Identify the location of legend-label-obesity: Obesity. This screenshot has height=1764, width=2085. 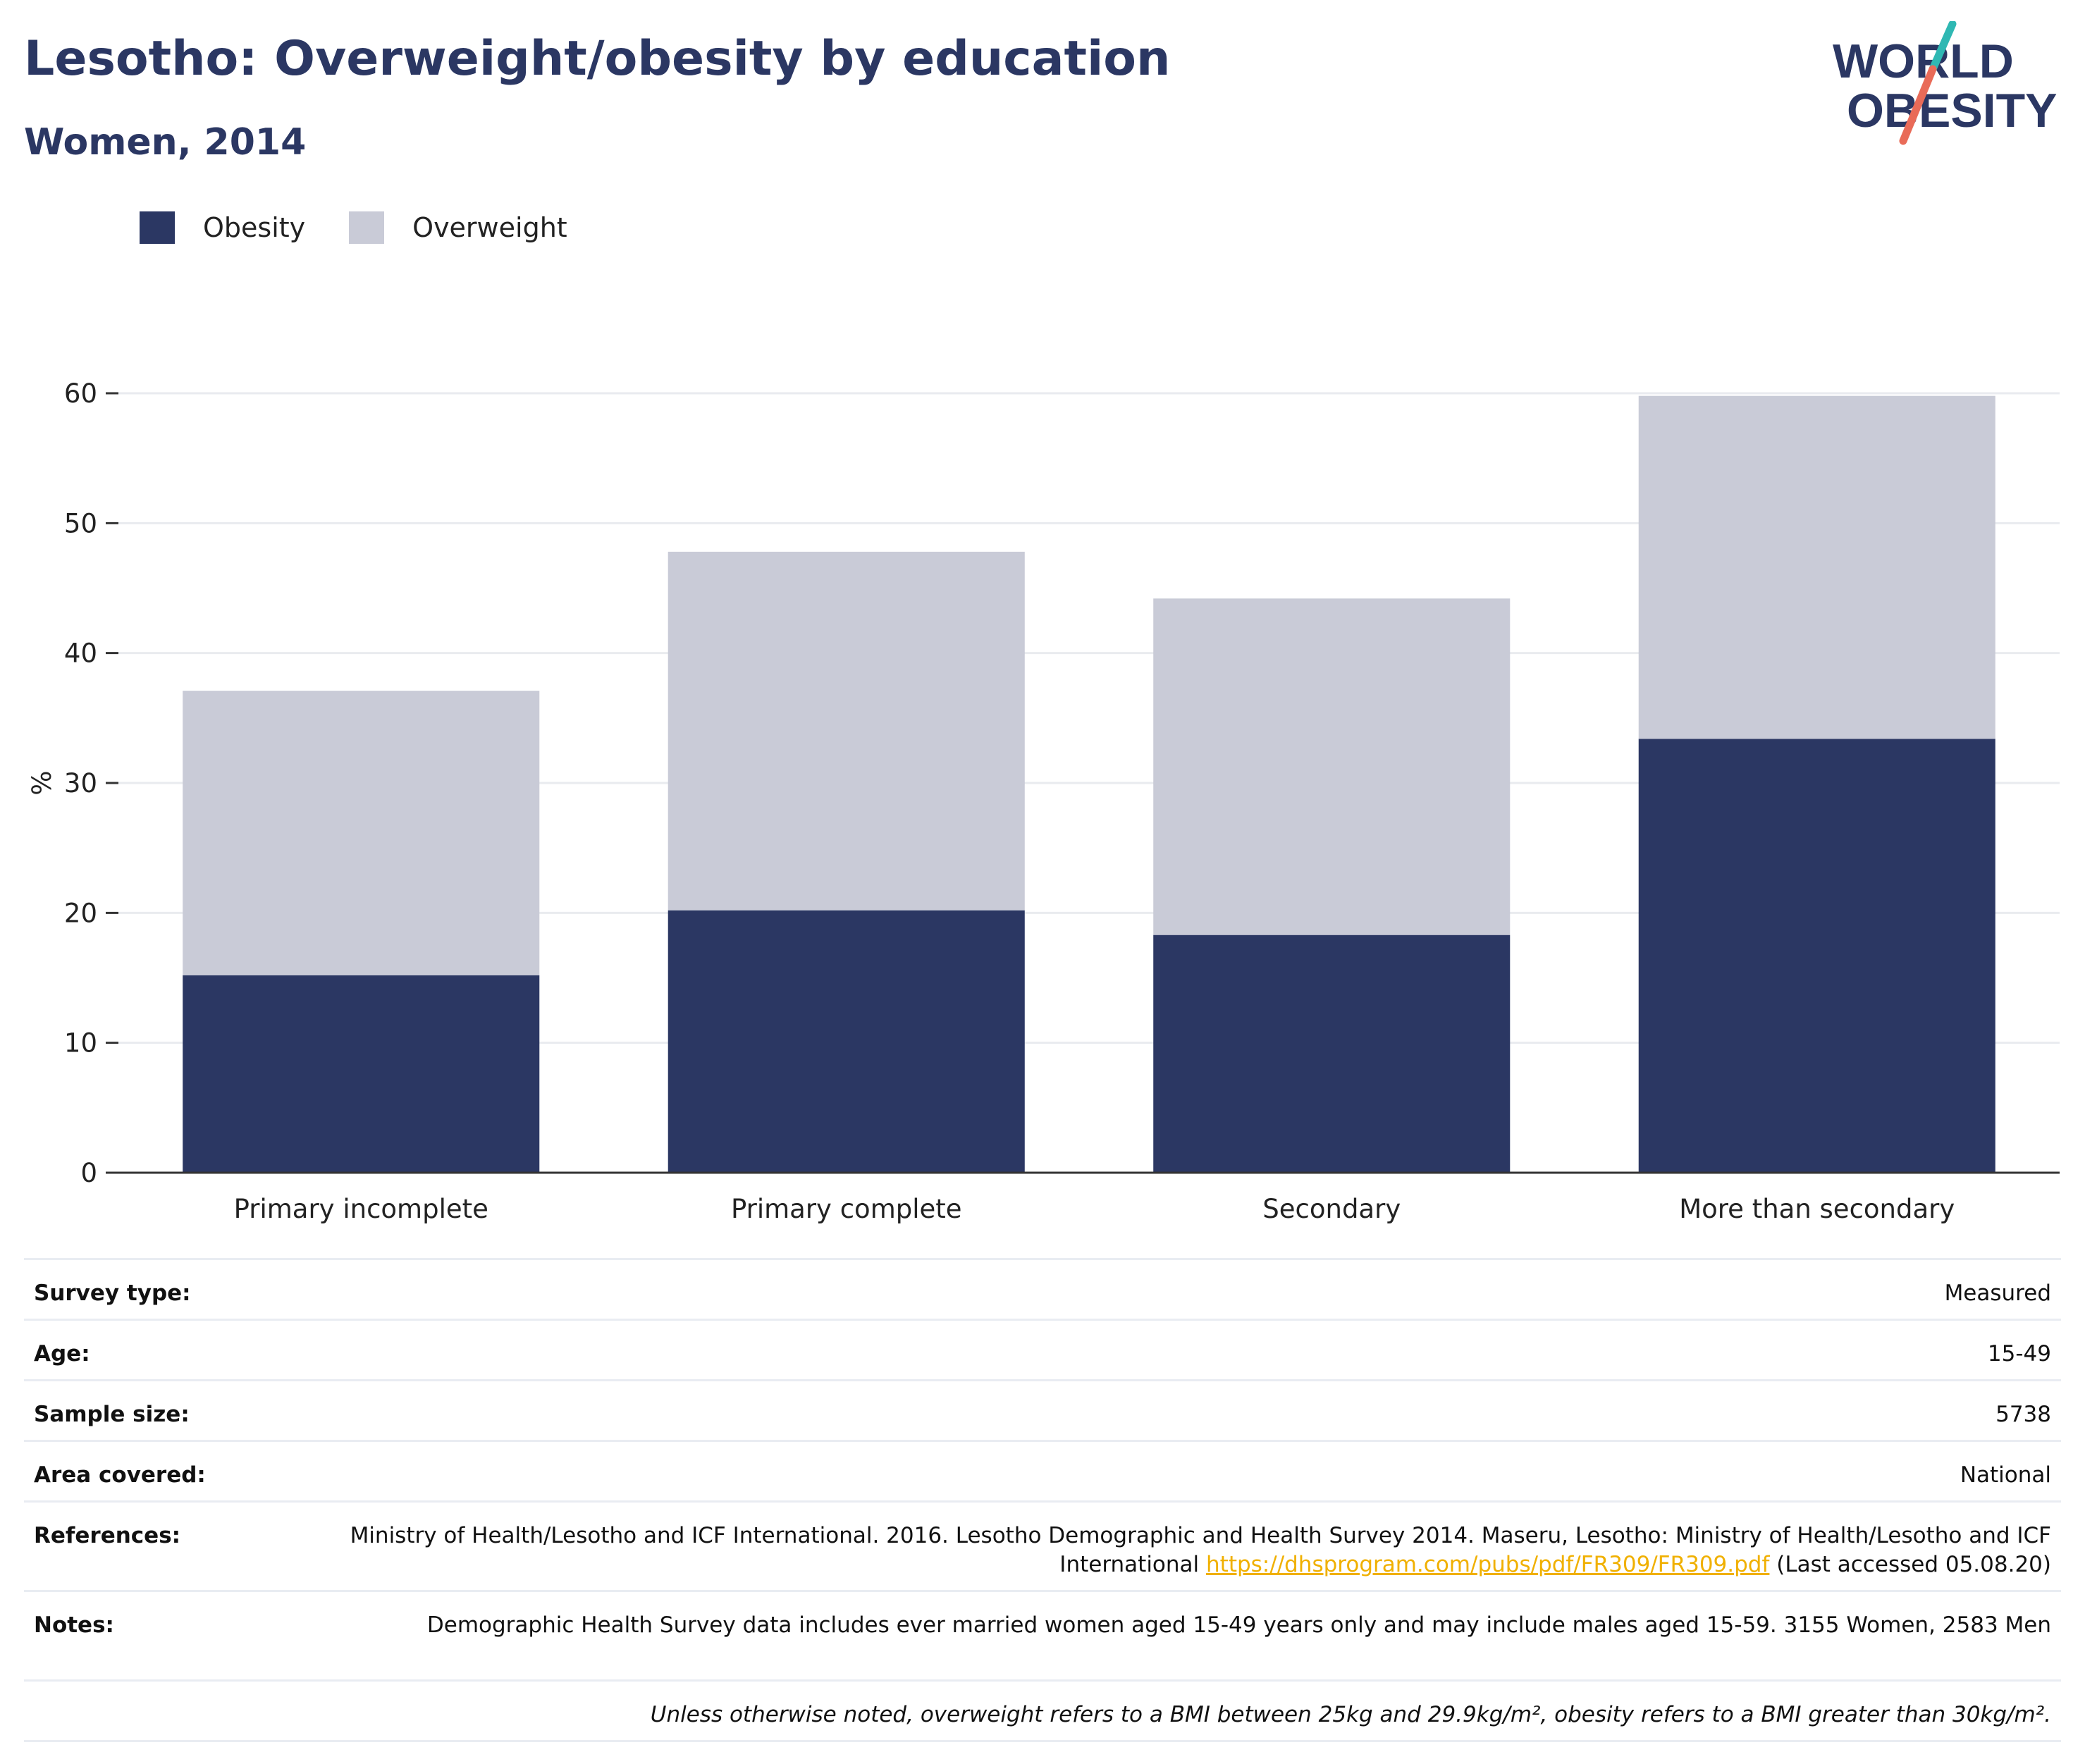
(255, 227).